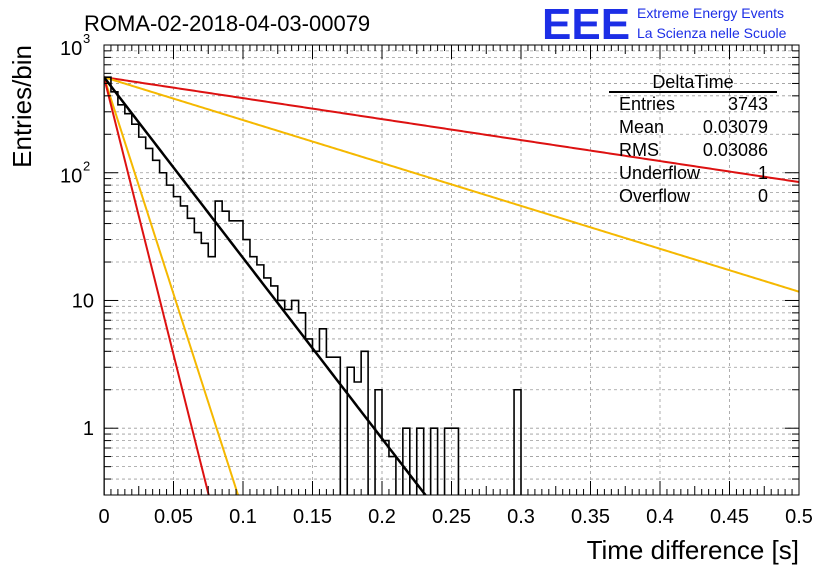 This screenshot has width=836, height=572. I want to click on x-tick-label: 0.3, so click(521, 517).